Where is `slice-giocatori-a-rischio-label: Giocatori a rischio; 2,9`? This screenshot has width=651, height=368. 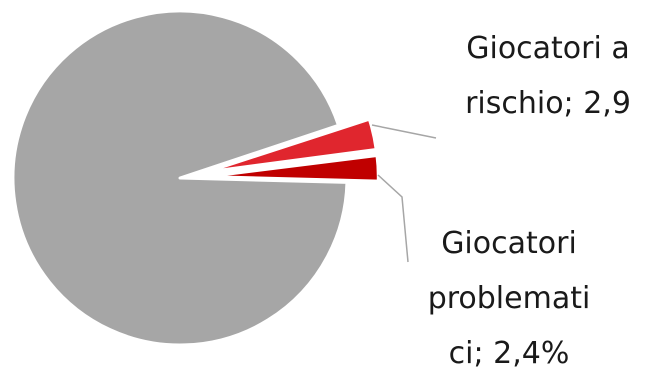 slice-giocatori-a-rischio-label: Giocatori a rischio; 2,9 is located at coordinates (548, 76).